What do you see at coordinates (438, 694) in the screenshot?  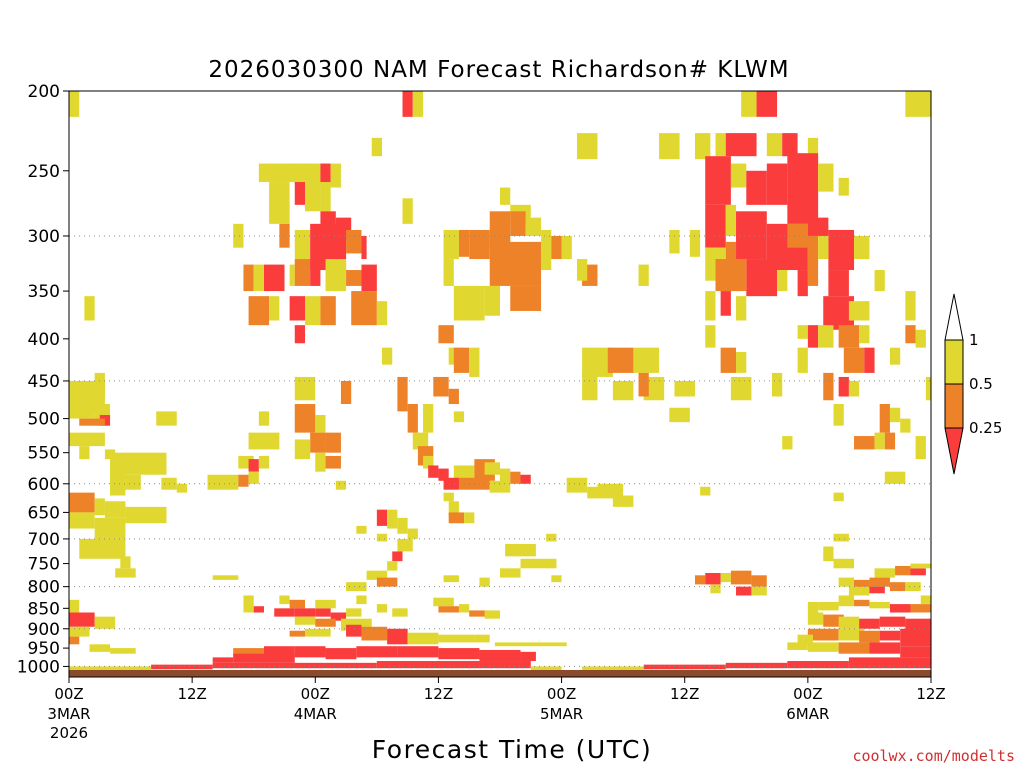 I see `x-tick-label: 12Z` at bounding box center [438, 694].